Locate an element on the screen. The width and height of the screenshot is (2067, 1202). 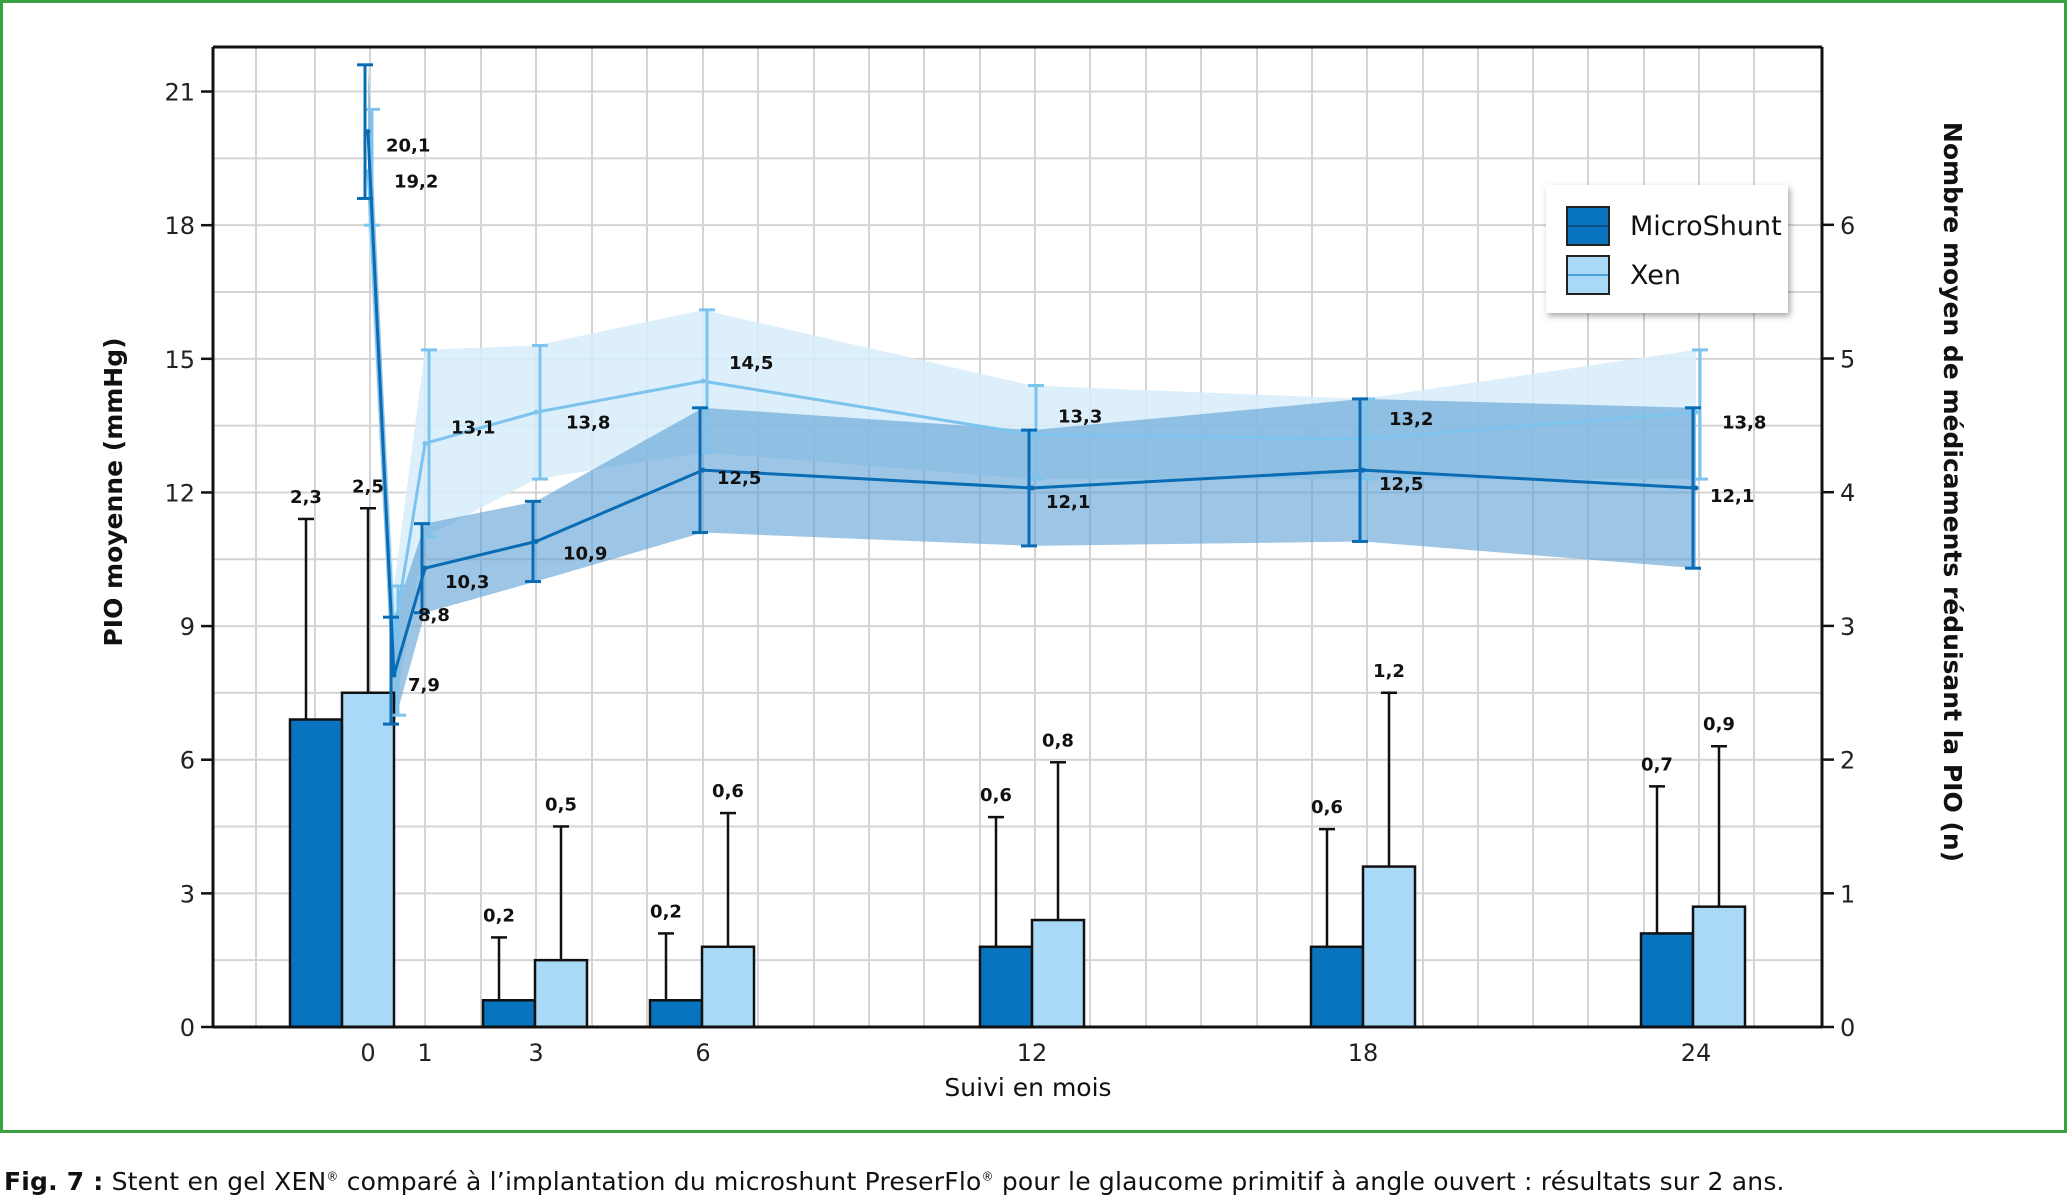
line-value-label: 13,2 is located at coordinates (1411, 419).